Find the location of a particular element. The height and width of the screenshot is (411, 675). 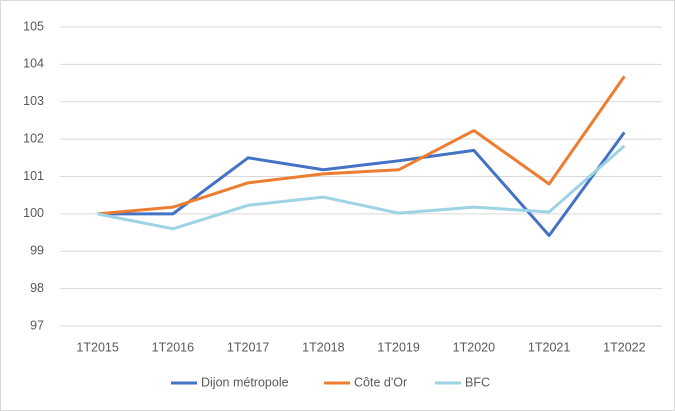

legend-label: Dijon métropole is located at coordinates (245, 382).